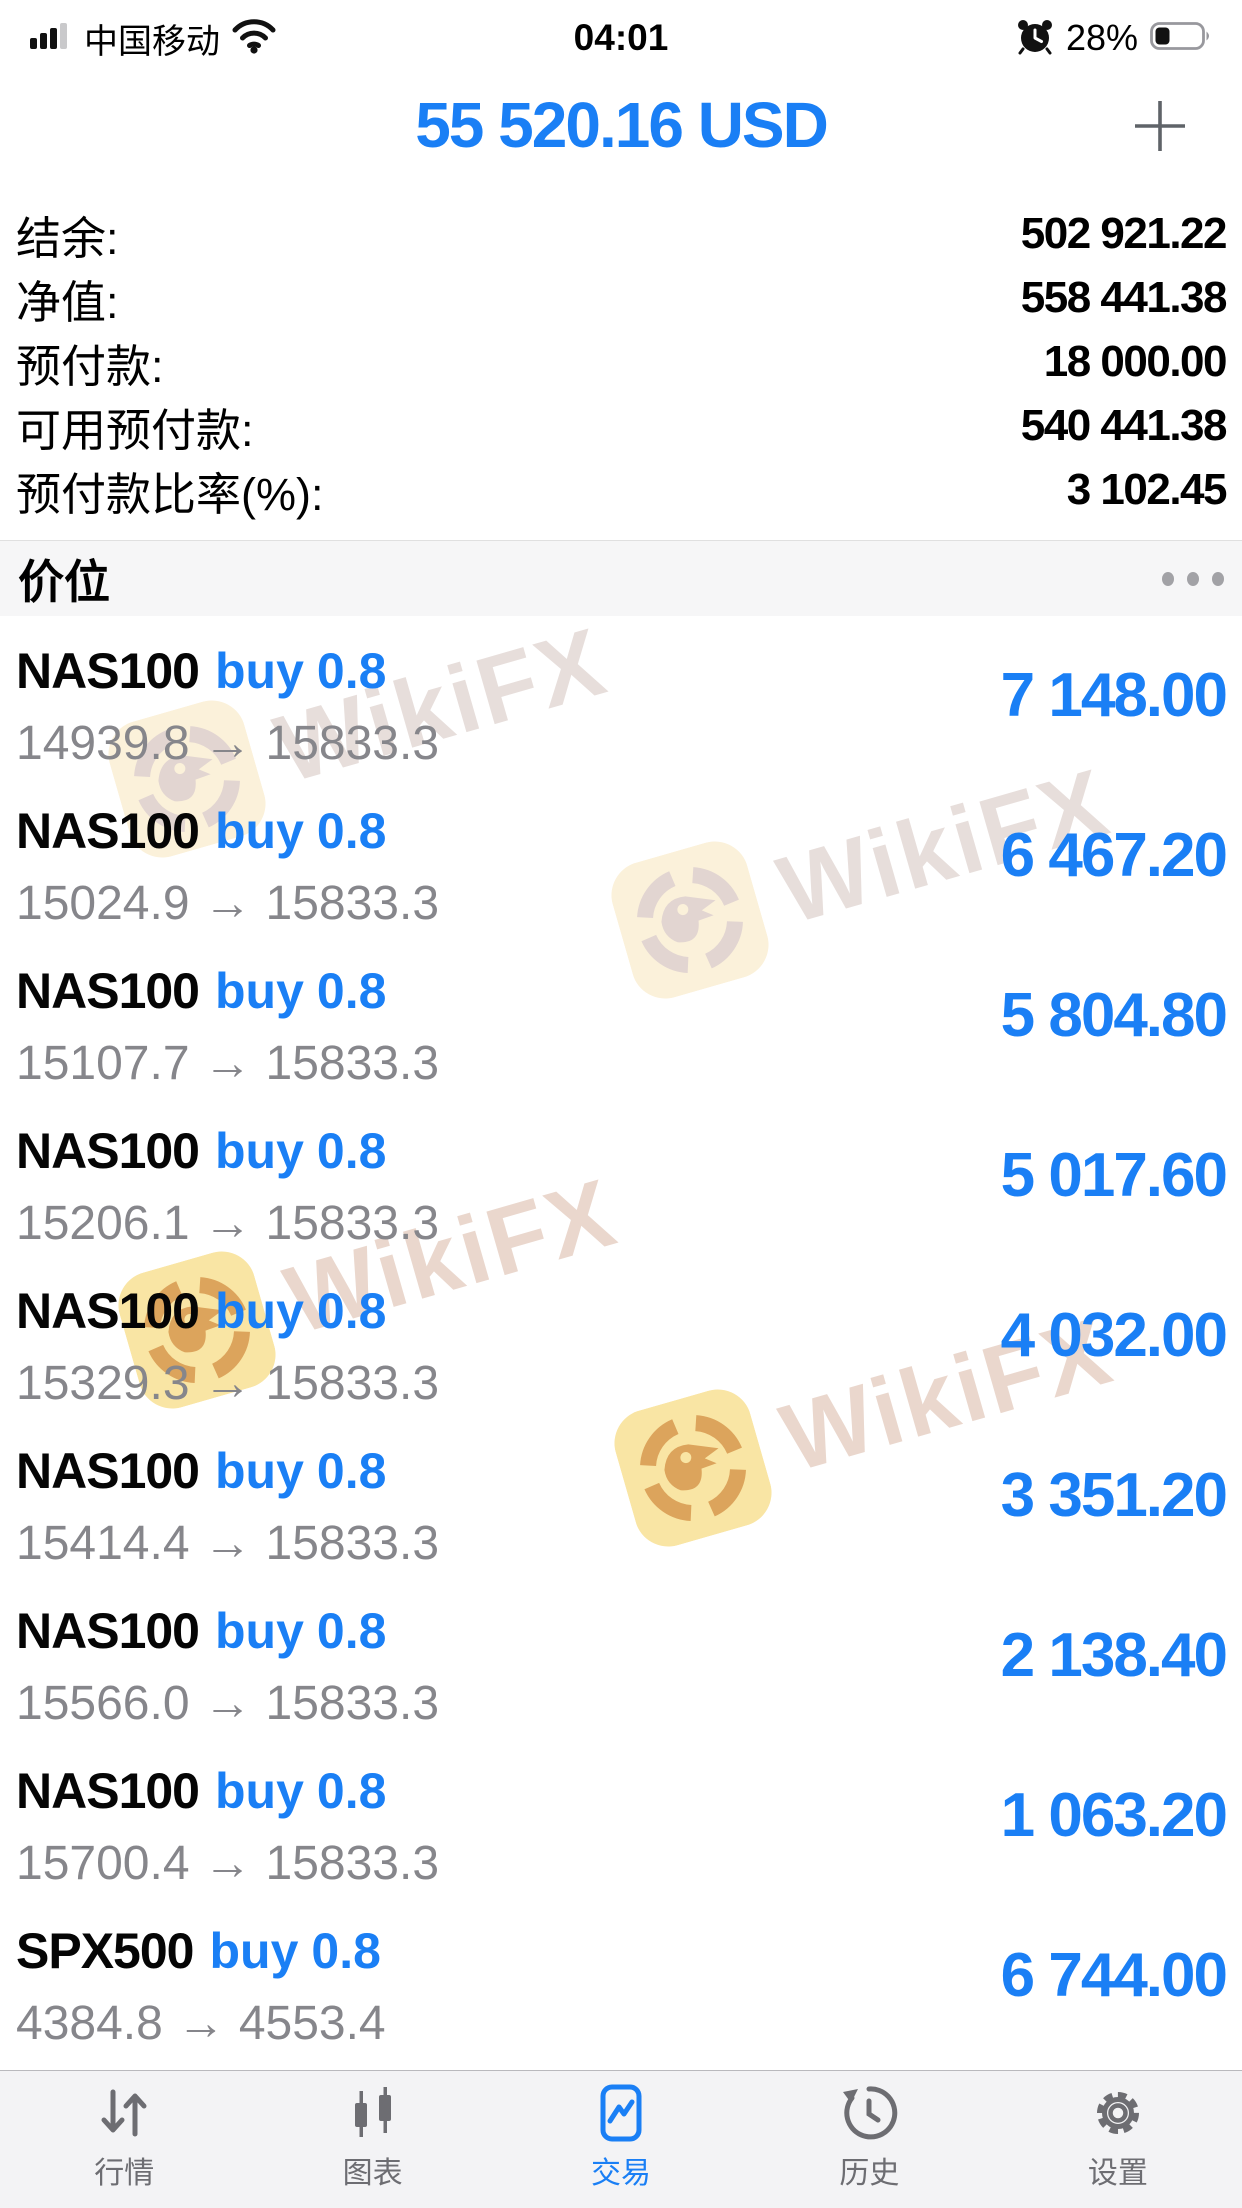  I want to click on tab-quotes: 行情, so click(124, 2139).